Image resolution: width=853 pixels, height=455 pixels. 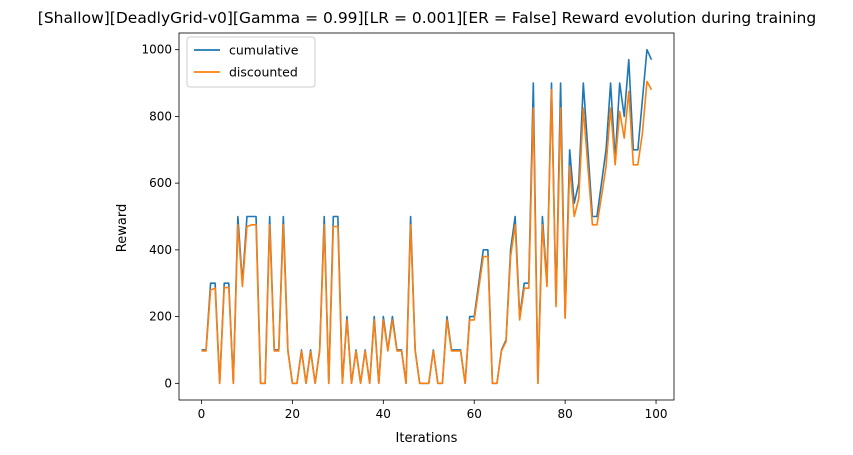 I want to click on x-tick-label: 80, so click(x=564, y=414).